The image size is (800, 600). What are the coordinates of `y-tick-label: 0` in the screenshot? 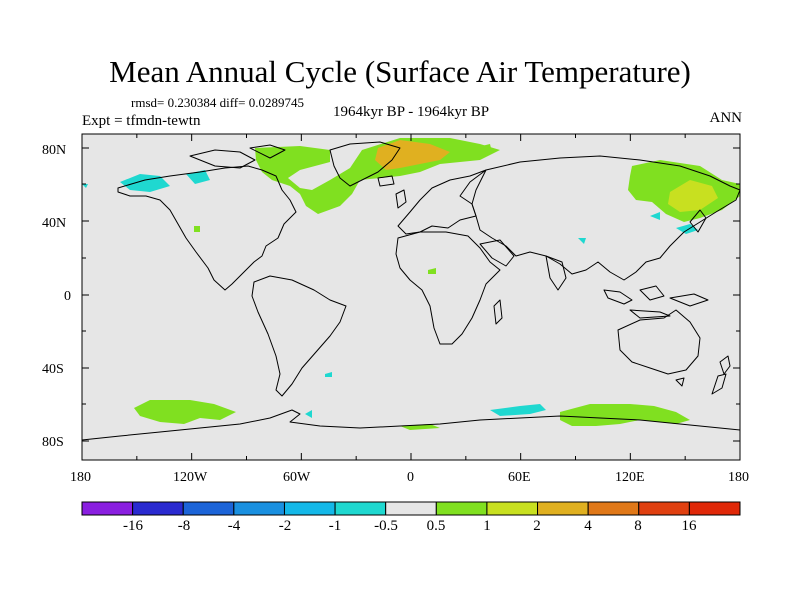 It's located at (67, 296).